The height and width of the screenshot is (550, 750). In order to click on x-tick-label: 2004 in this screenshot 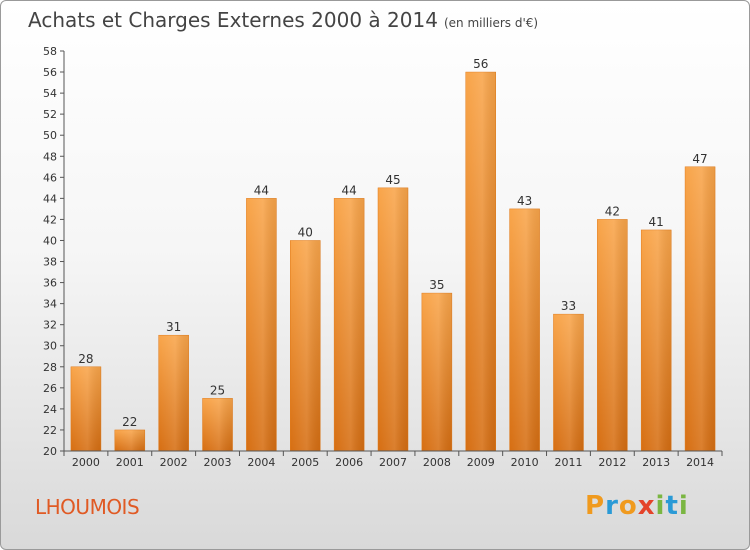, I will do `click(261, 462)`.